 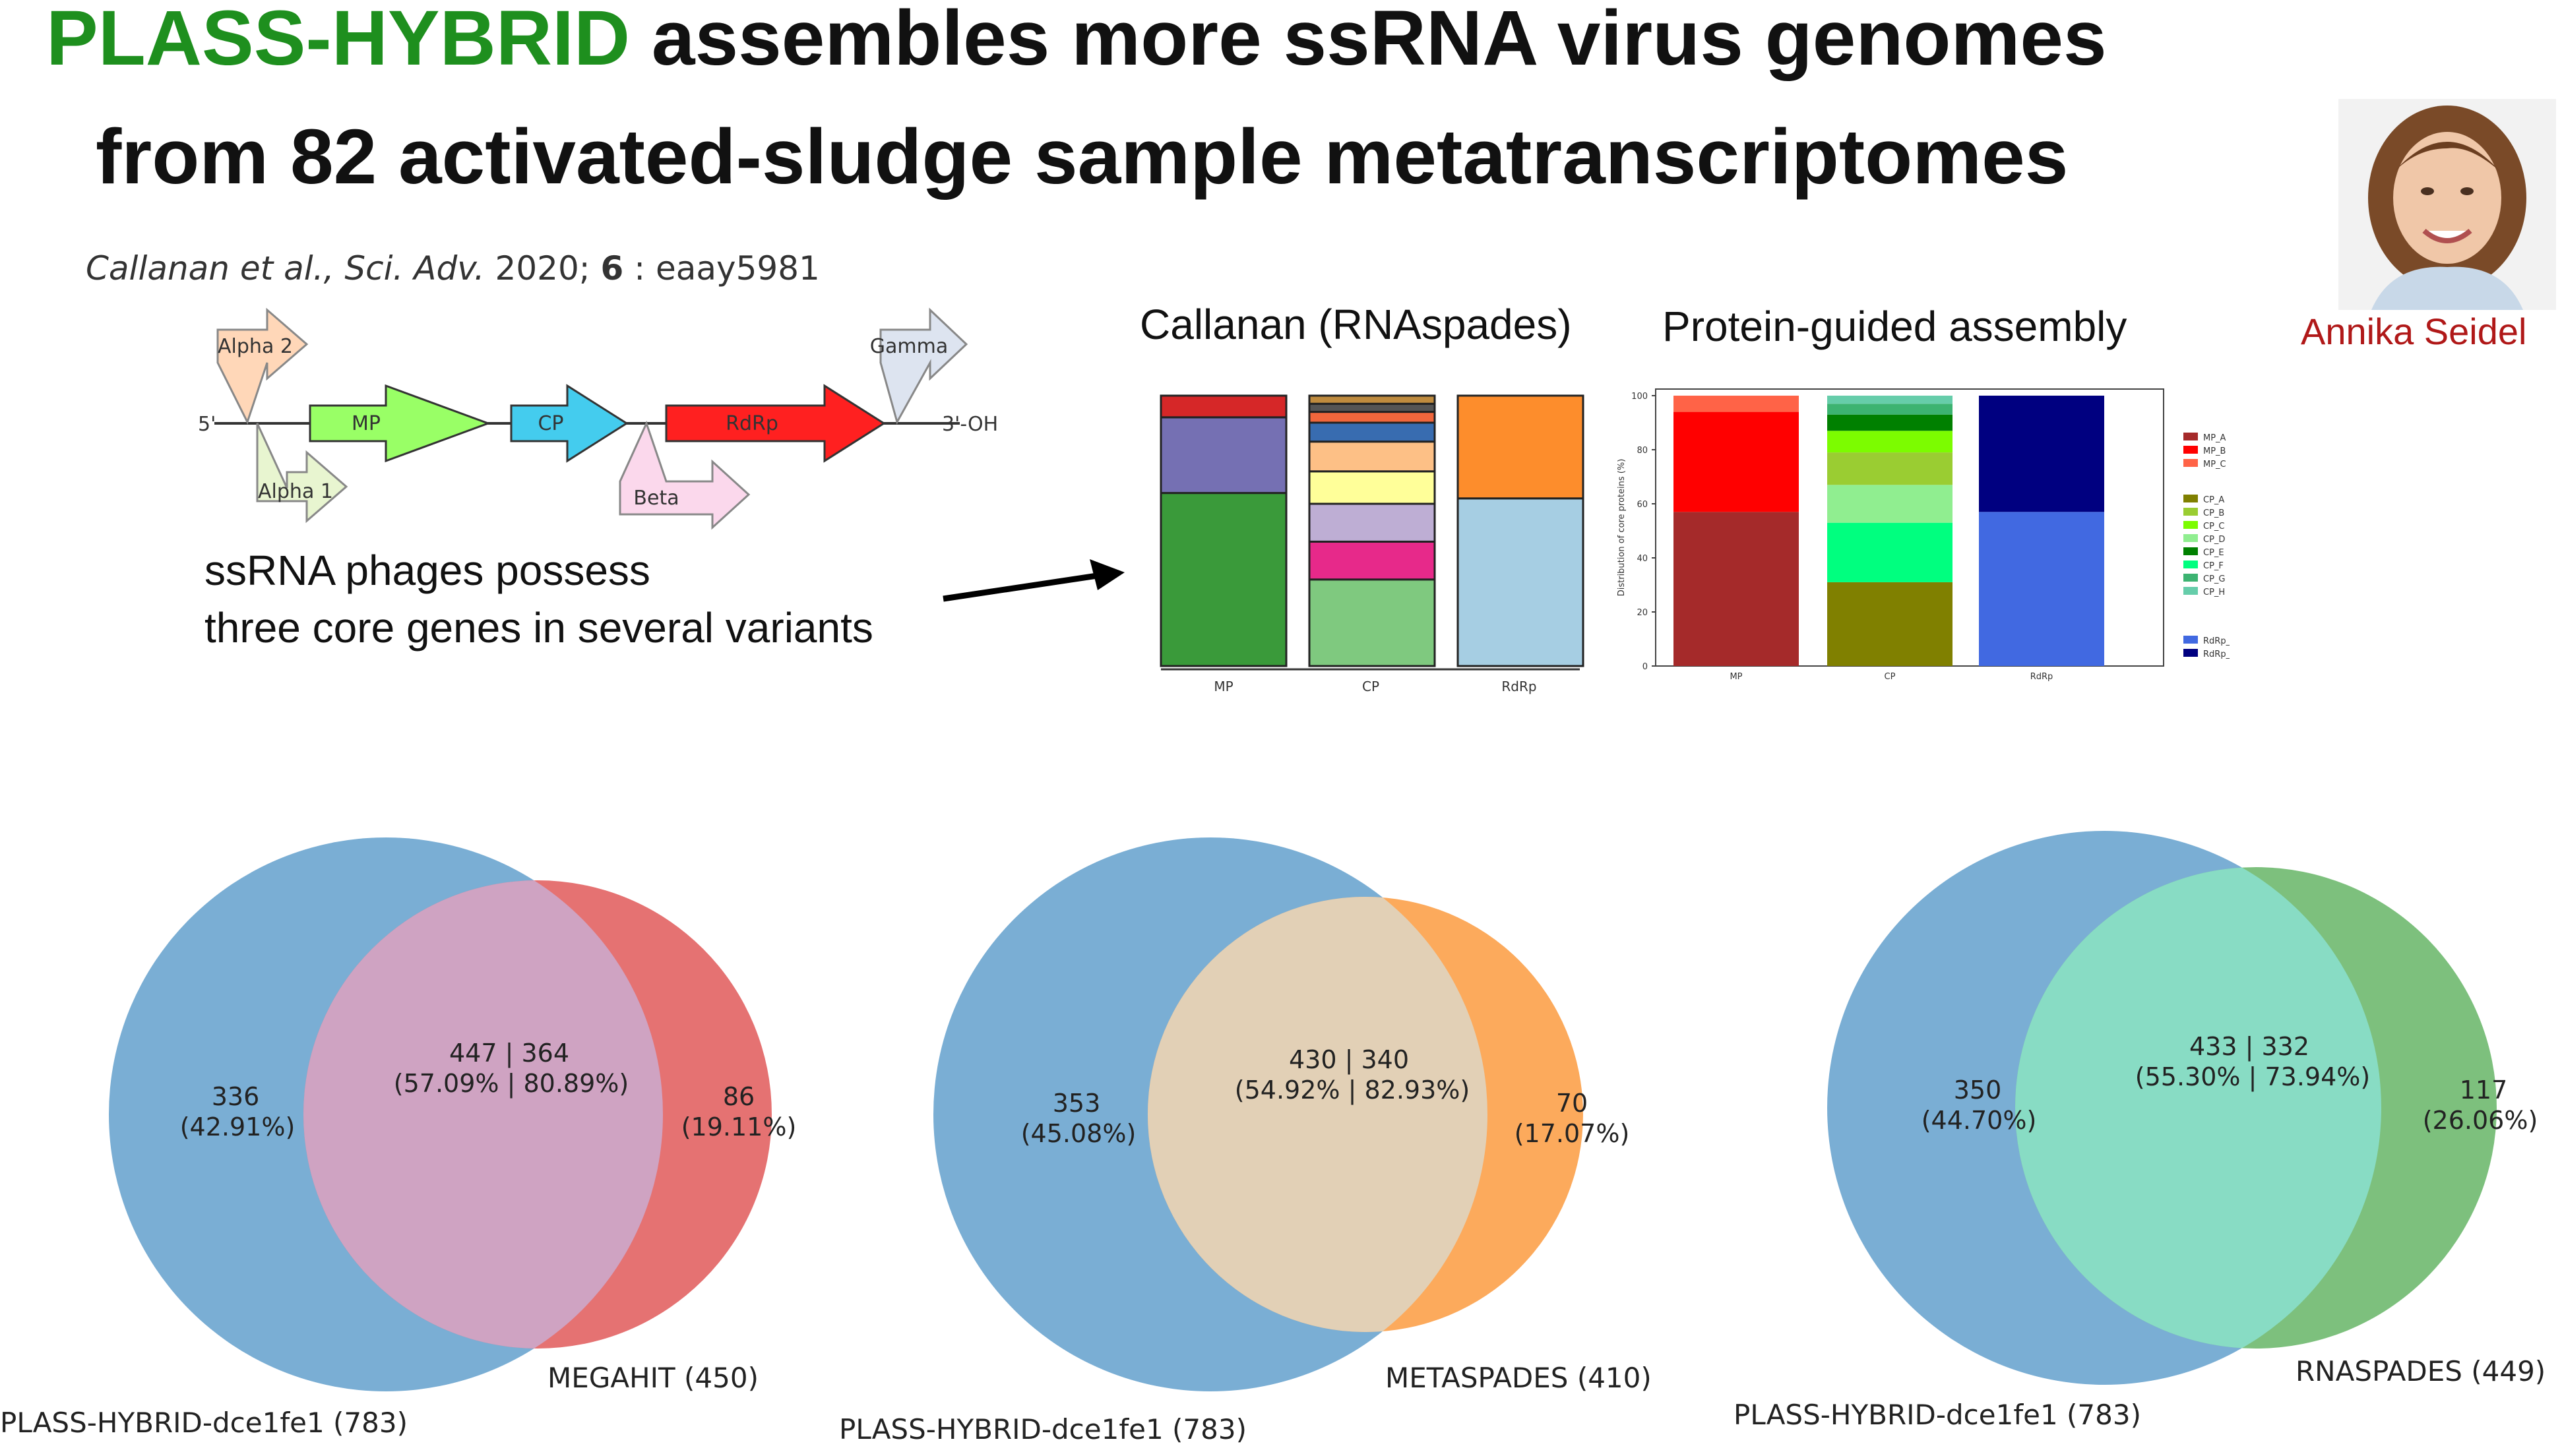 What do you see at coordinates (1642, 505) in the screenshot?
I see `chart-right-ytick-60: 60` at bounding box center [1642, 505].